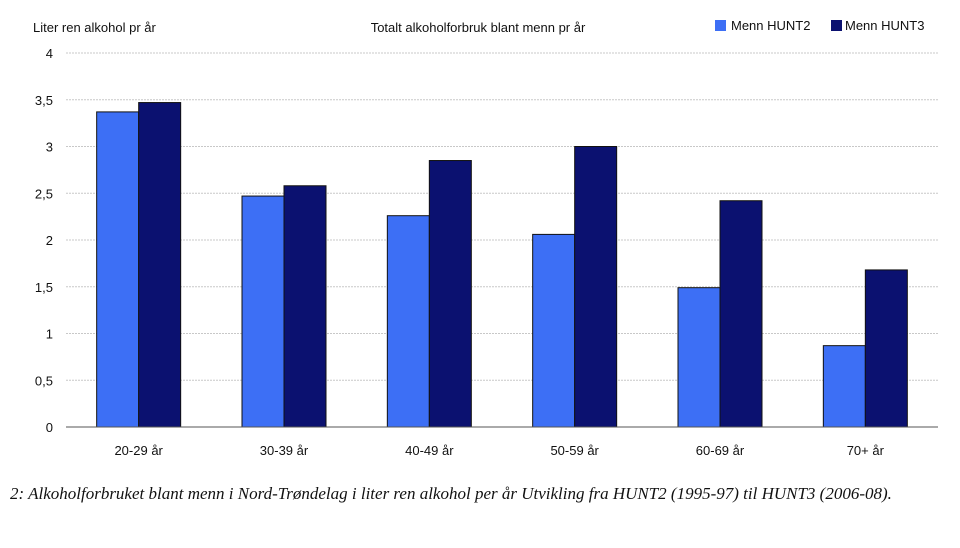  I want to click on y-tick-label: 2, so click(49, 240).